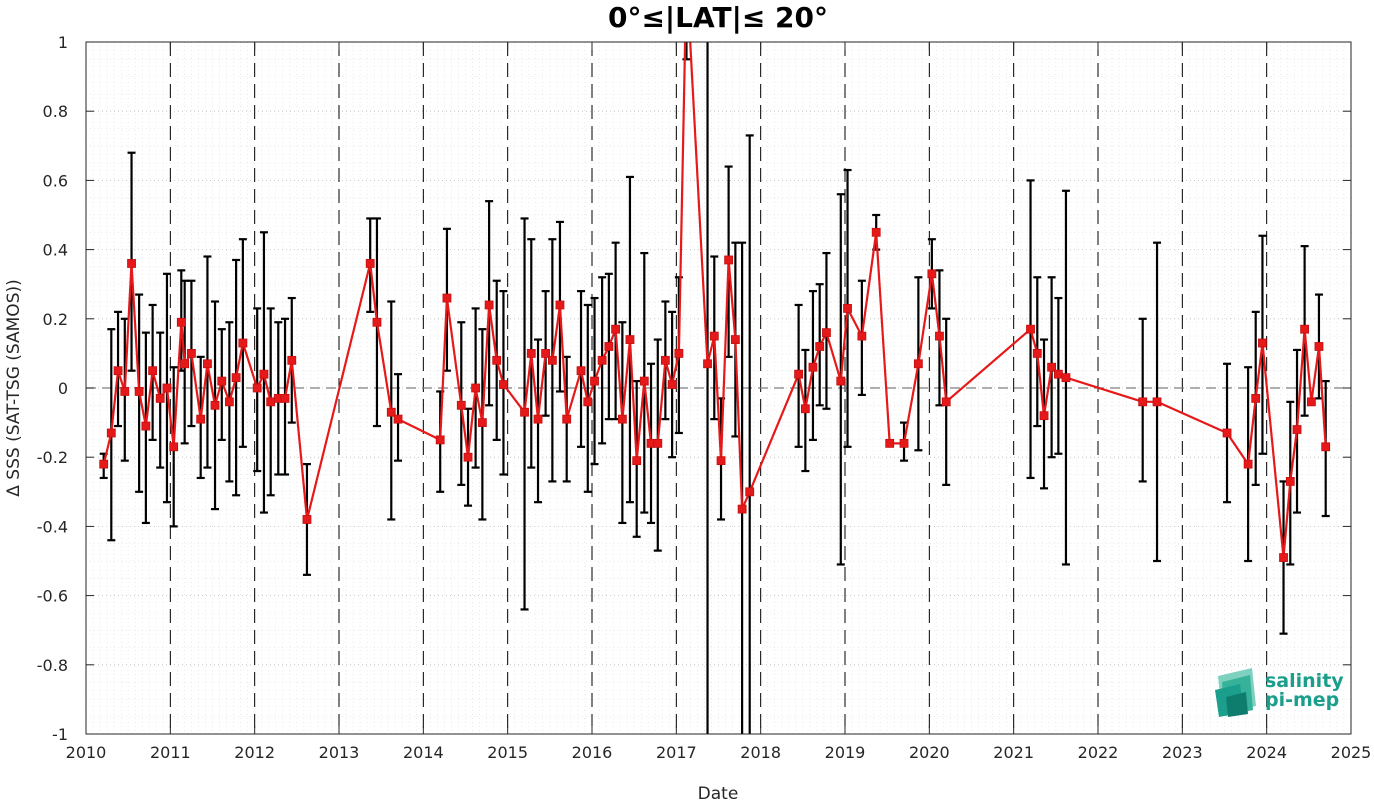 This screenshot has width=1374, height=801. What do you see at coordinates (423, 752) in the screenshot?
I see `x-tick-label: 2014` at bounding box center [423, 752].